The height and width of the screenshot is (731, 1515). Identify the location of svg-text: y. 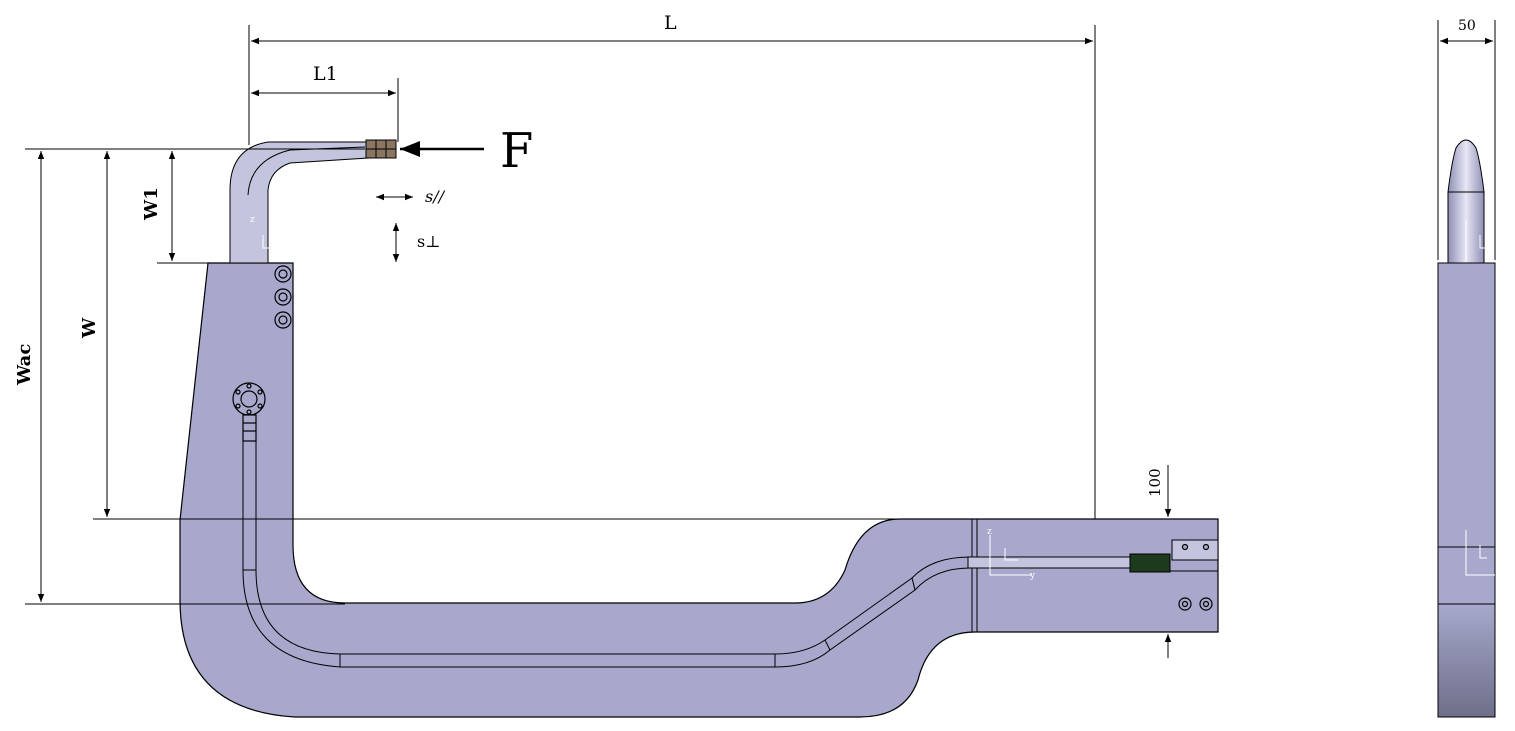
(1032, 576).